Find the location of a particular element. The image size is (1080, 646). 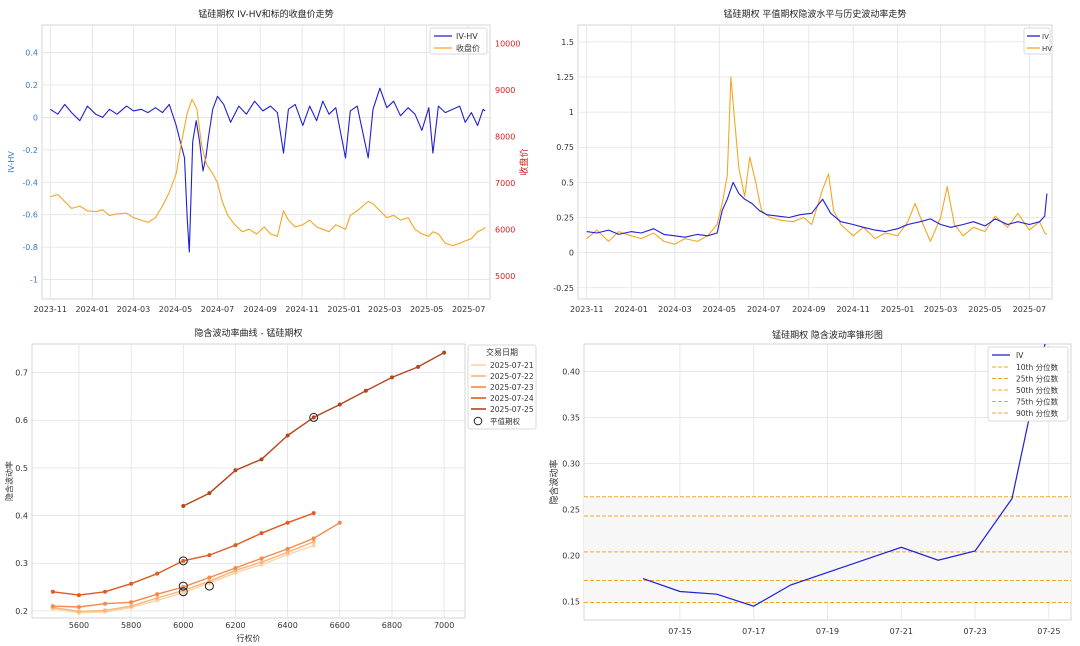

legend-label: 75th 分位数 is located at coordinates (1037, 402).